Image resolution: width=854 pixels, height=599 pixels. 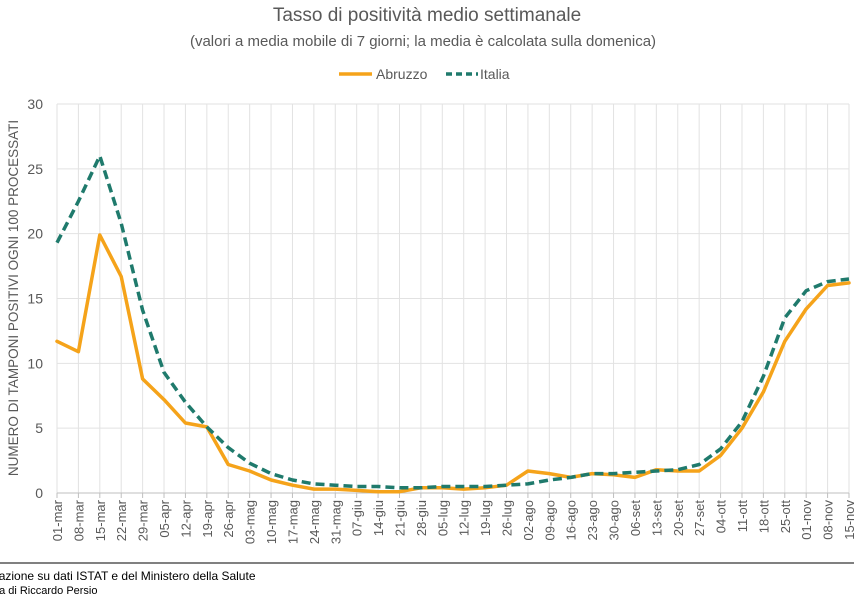 What do you see at coordinates (314, 522) in the screenshot?
I see `x-tick-label: 24-mag` at bounding box center [314, 522].